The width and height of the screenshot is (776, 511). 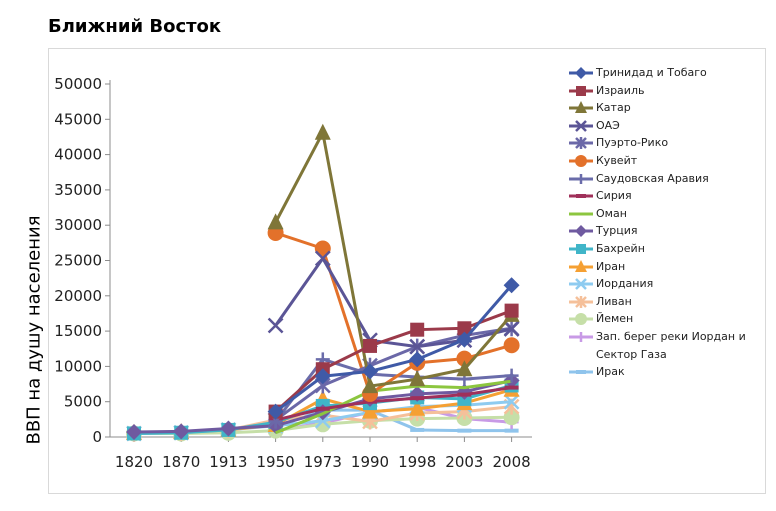 What do you see at coordinates (668, 372) in the screenshot?
I see `legend-item: Ирак` at bounding box center [668, 372].